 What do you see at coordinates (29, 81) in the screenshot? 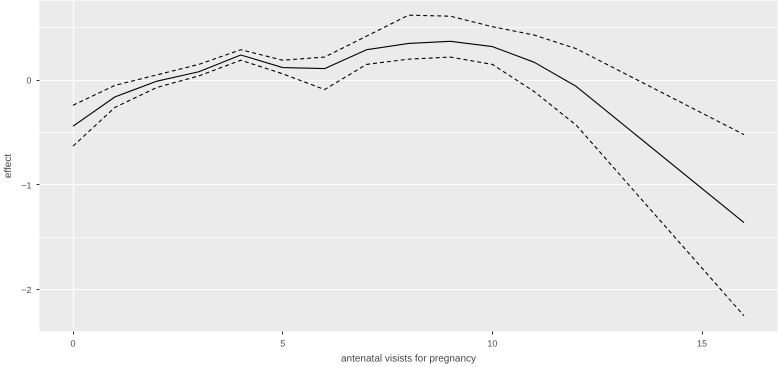
I see `y-tick-label: 0` at bounding box center [29, 81].